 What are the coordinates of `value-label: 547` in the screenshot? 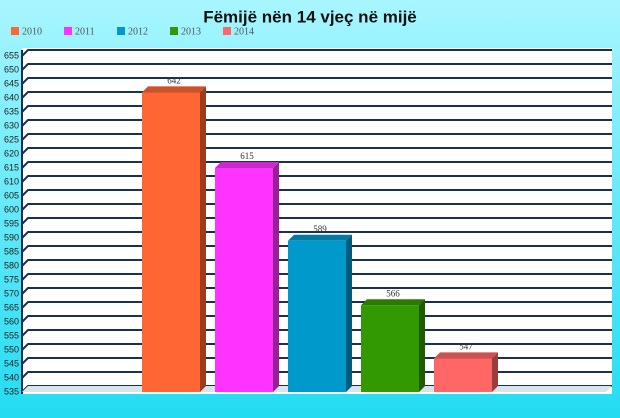 It's located at (466, 346).